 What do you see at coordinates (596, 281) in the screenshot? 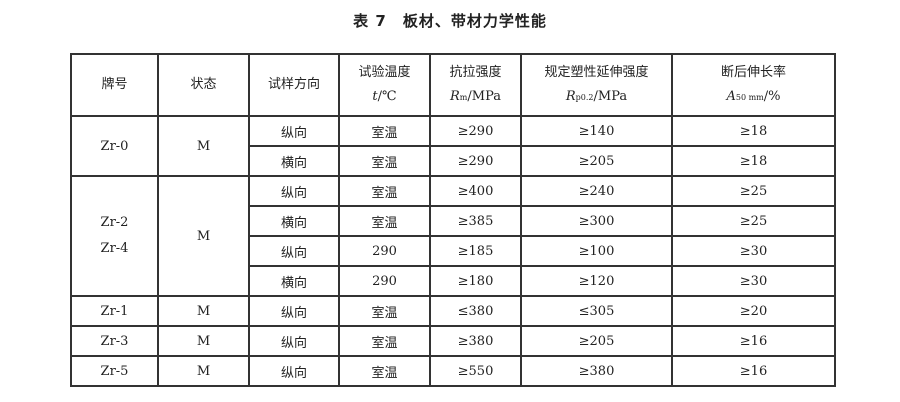
I see `yield-cell: ≥120` at bounding box center [596, 281].